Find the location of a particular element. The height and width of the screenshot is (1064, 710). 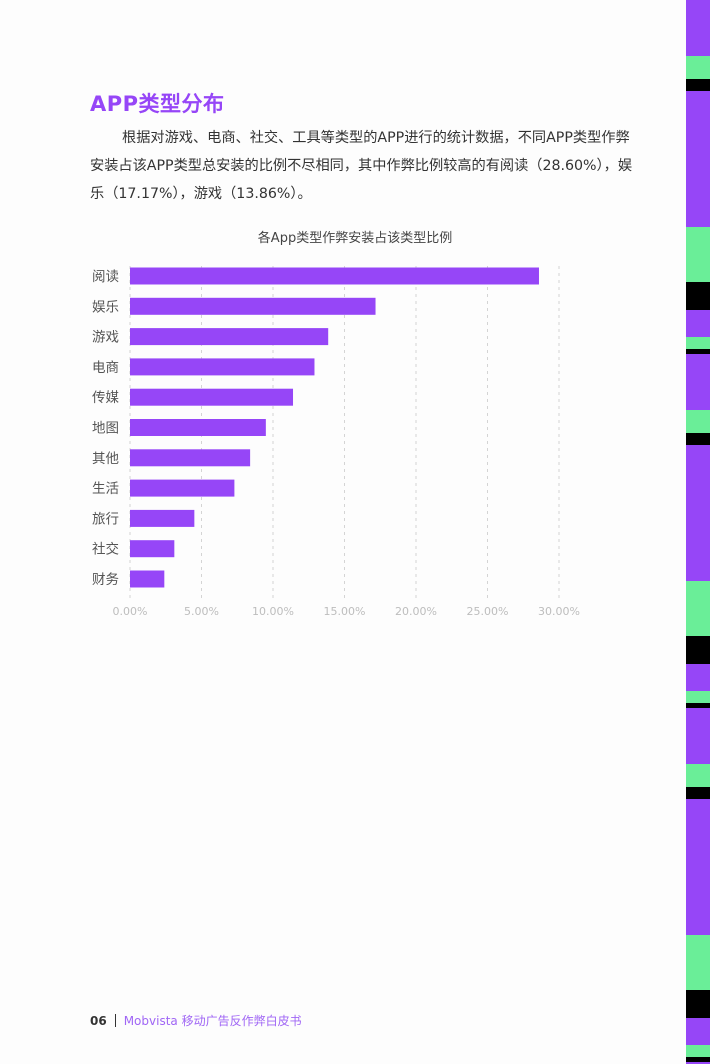

x-tick-label: 15.00% is located at coordinates (345, 611).